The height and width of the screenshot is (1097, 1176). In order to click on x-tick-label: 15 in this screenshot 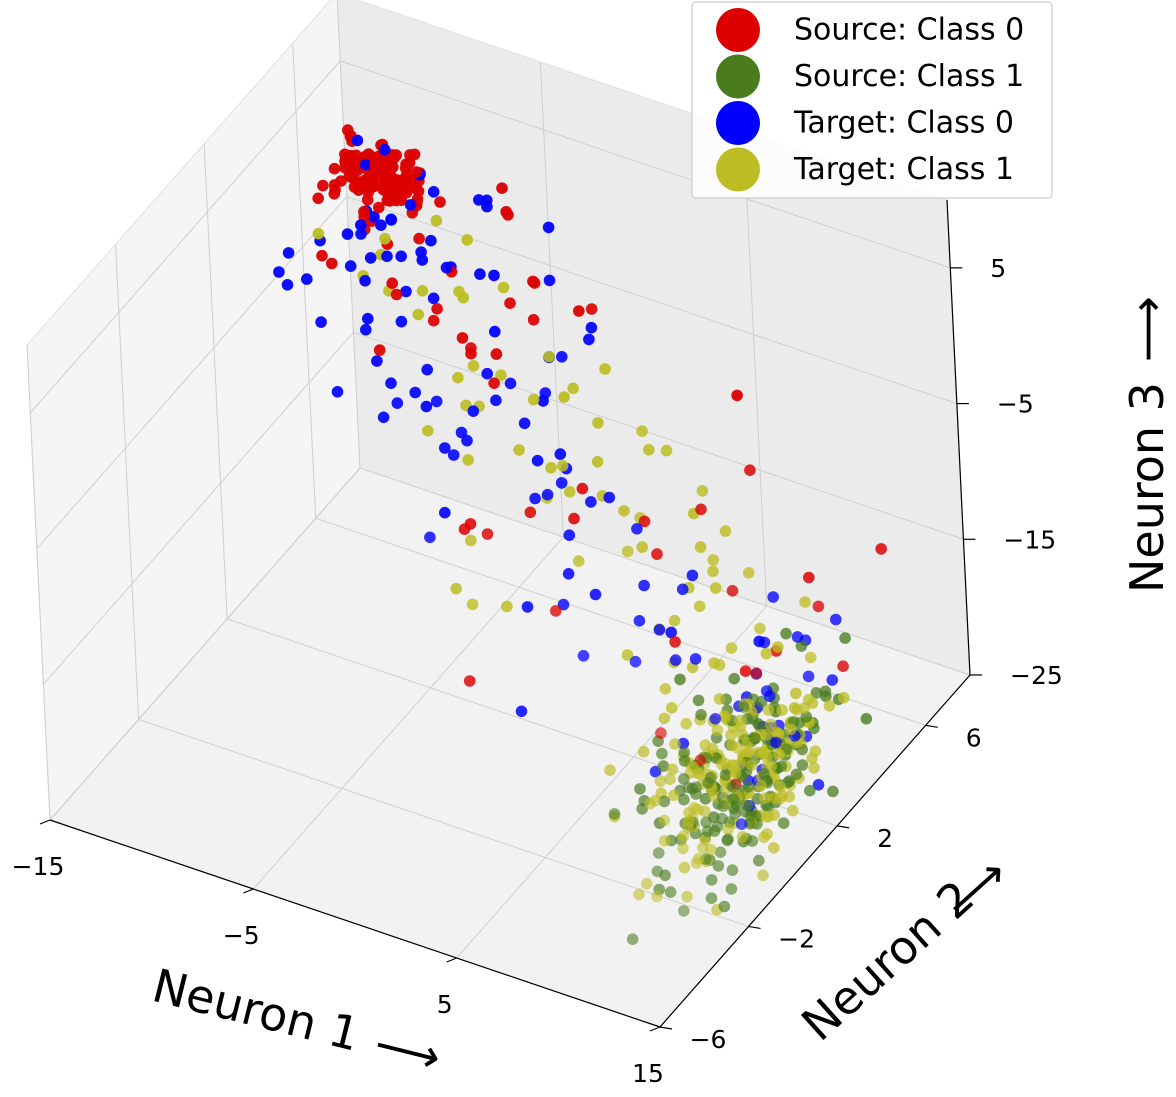, I will do `click(648, 1073)`.